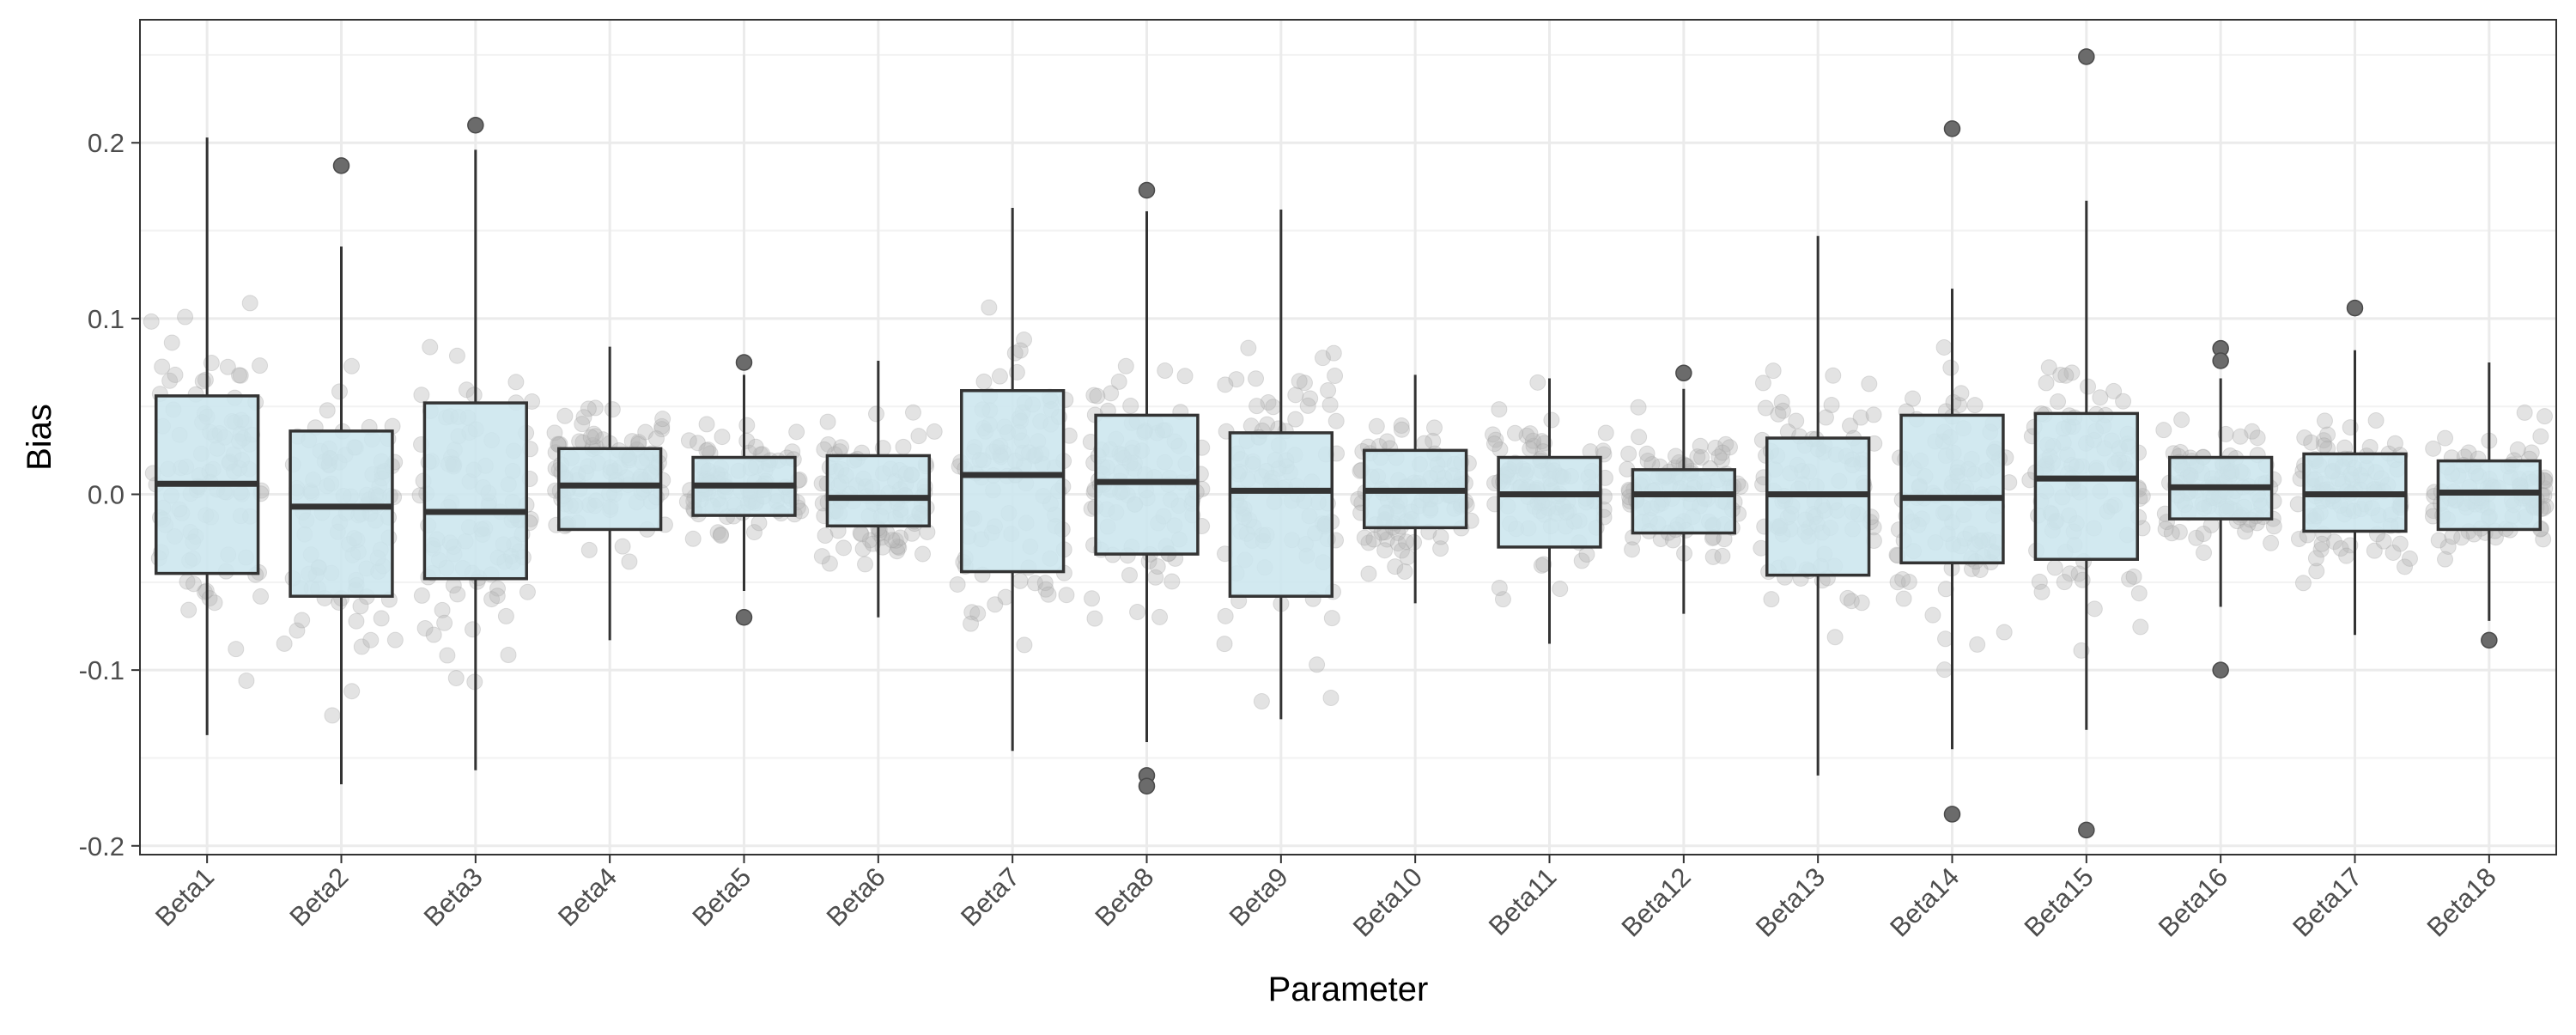  What do you see at coordinates (102, 670) in the screenshot?
I see `y-tick-label: -0.1` at bounding box center [102, 670].